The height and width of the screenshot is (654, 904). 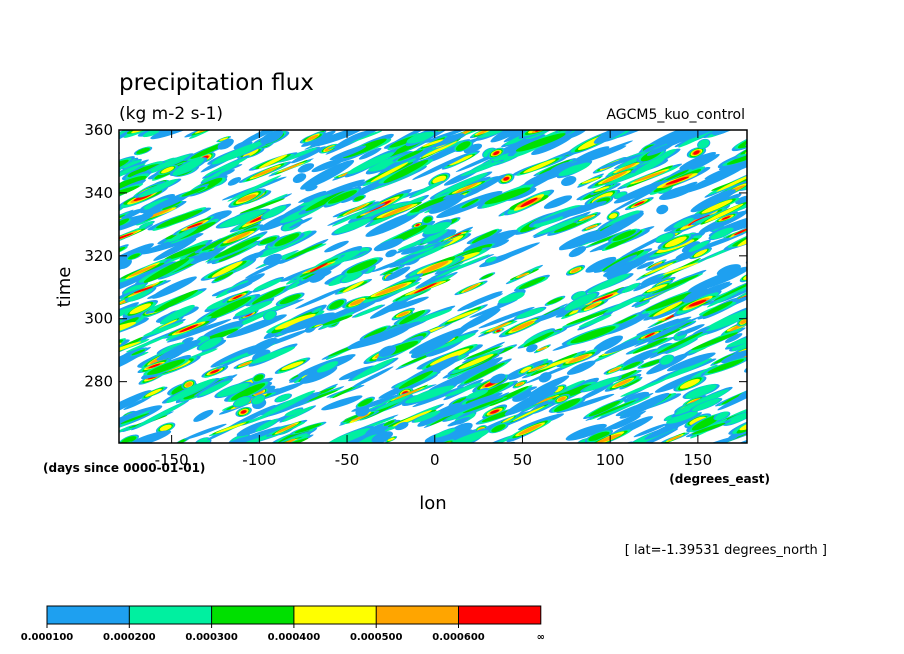 What do you see at coordinates (98, 130) in the screenshot?
I see `y-tick-label: 360` at bounding box center [98, 130].